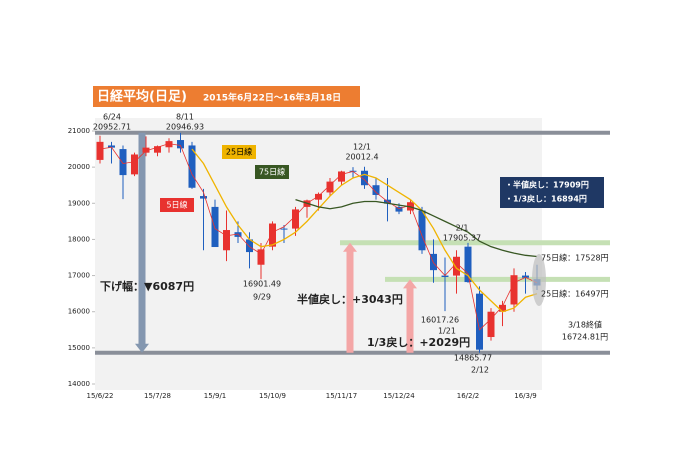  I want to click on peak-value: 20952.71, so click(112, 127).